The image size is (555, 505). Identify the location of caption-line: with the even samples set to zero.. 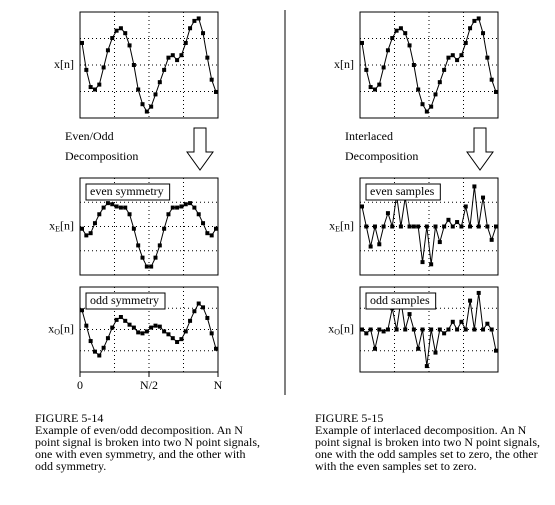
(396, 466).